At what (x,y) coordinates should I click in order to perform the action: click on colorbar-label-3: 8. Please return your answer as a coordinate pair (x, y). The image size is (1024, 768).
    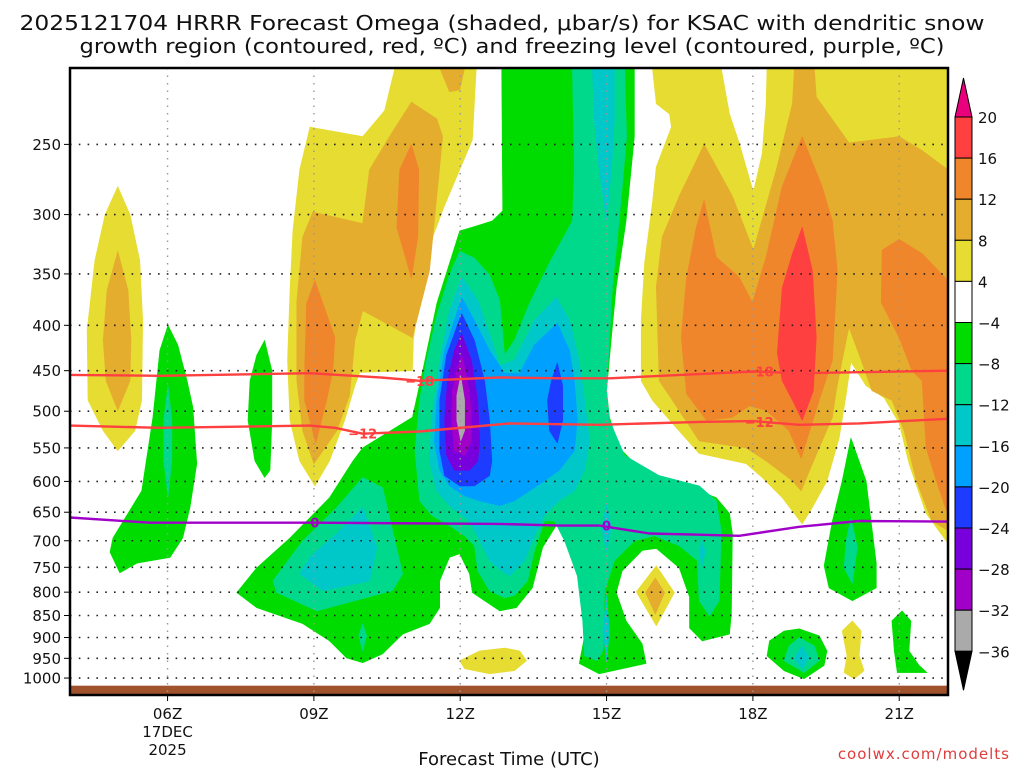
    Looking at the image, I should click on (983, 241).